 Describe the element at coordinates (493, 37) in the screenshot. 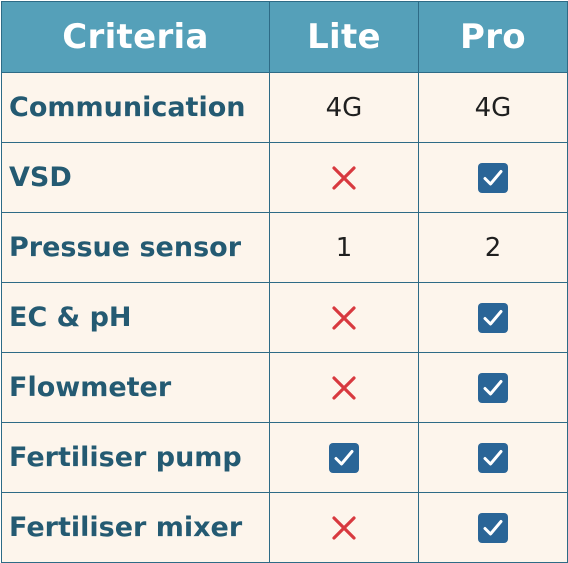

I see `header-pro: Pro` at that location.